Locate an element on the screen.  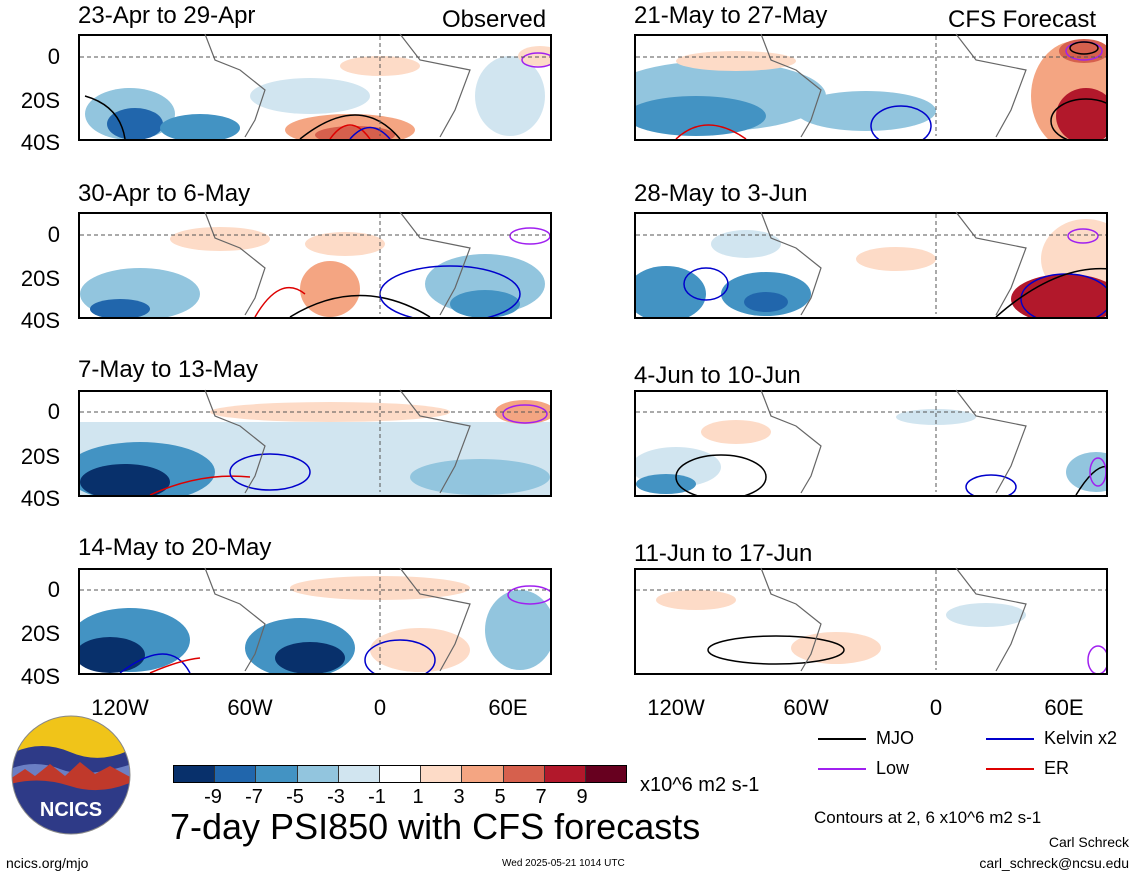
x-tick-60E-right: 60E is located at coordinates (1064, 707).